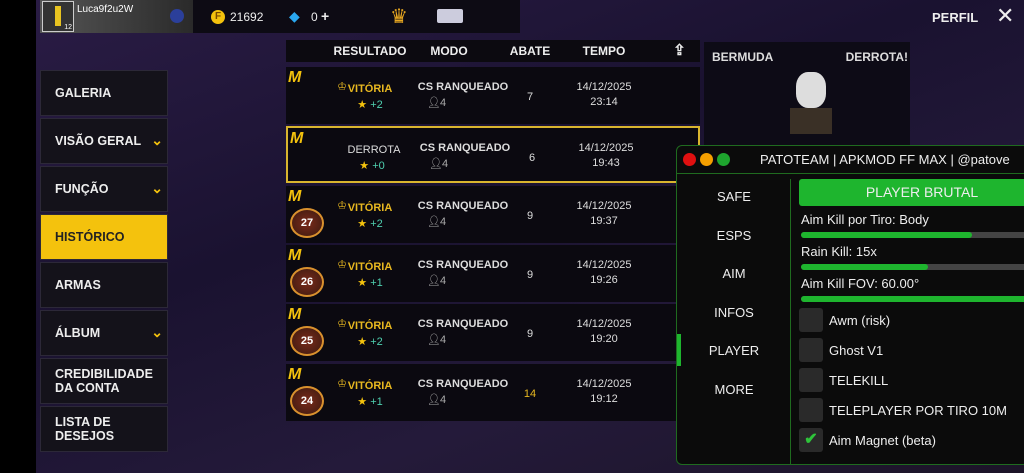  What do you see at coordinates (911, 380) in the screenshot?
I see `toggle-option: TELEKILL` at bounding box center [911, 380].